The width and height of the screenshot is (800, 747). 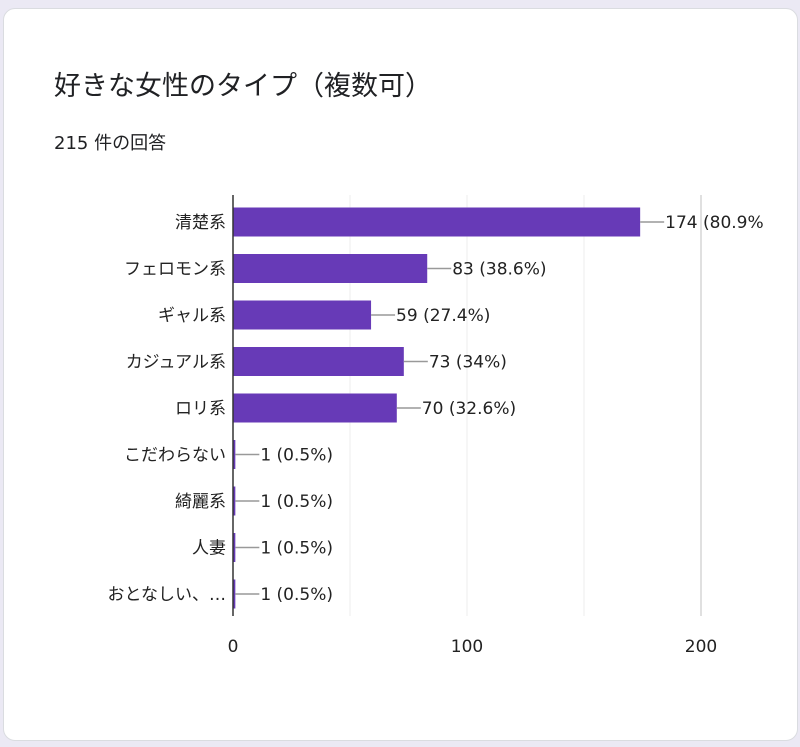 What do you see at coordinates (175, 456) in the screenshot?
I see `category-label: こだわらない` at bounding box center [175, 456].